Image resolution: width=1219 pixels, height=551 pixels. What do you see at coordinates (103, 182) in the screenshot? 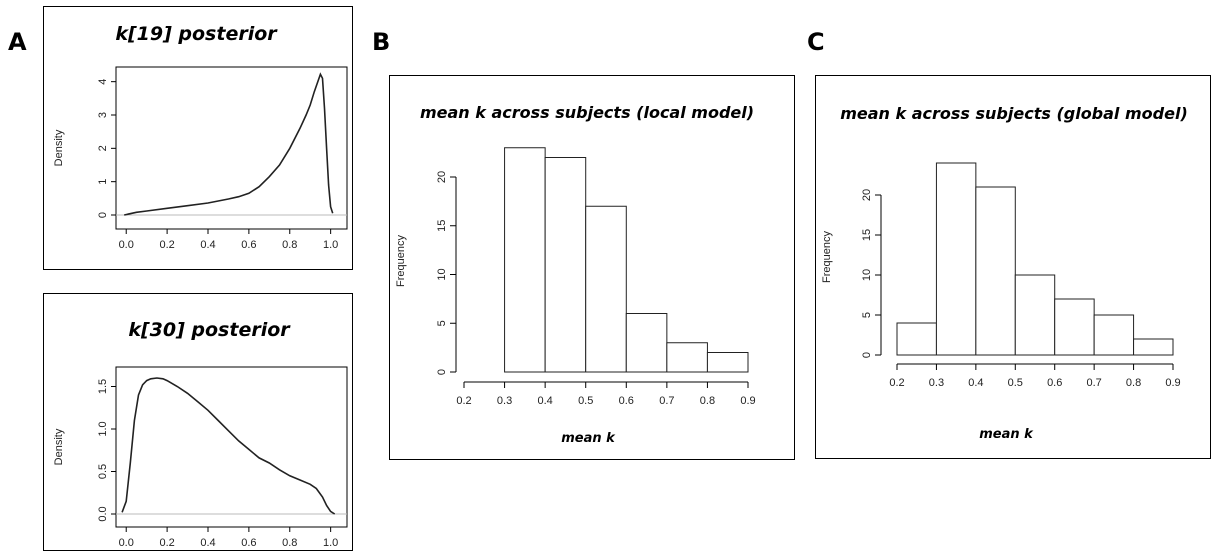
I see `y-tick-label: 1` at bounding box center [103, 182].